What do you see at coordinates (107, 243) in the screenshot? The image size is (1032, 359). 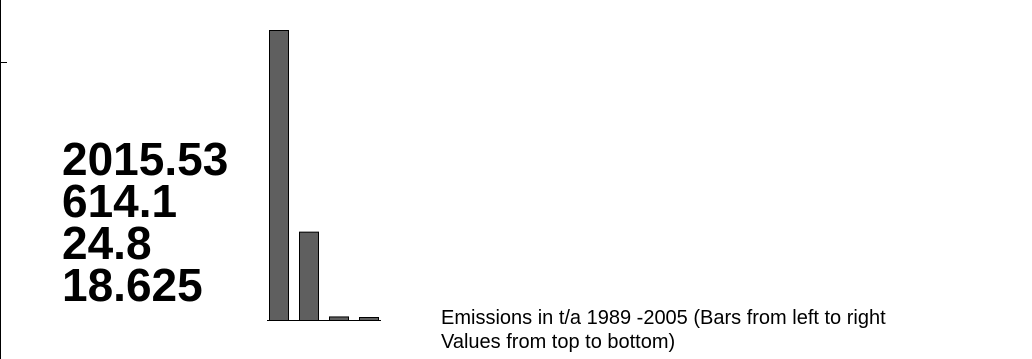 I see `value-label-3: 24.8` at bounding box center [107, 243].